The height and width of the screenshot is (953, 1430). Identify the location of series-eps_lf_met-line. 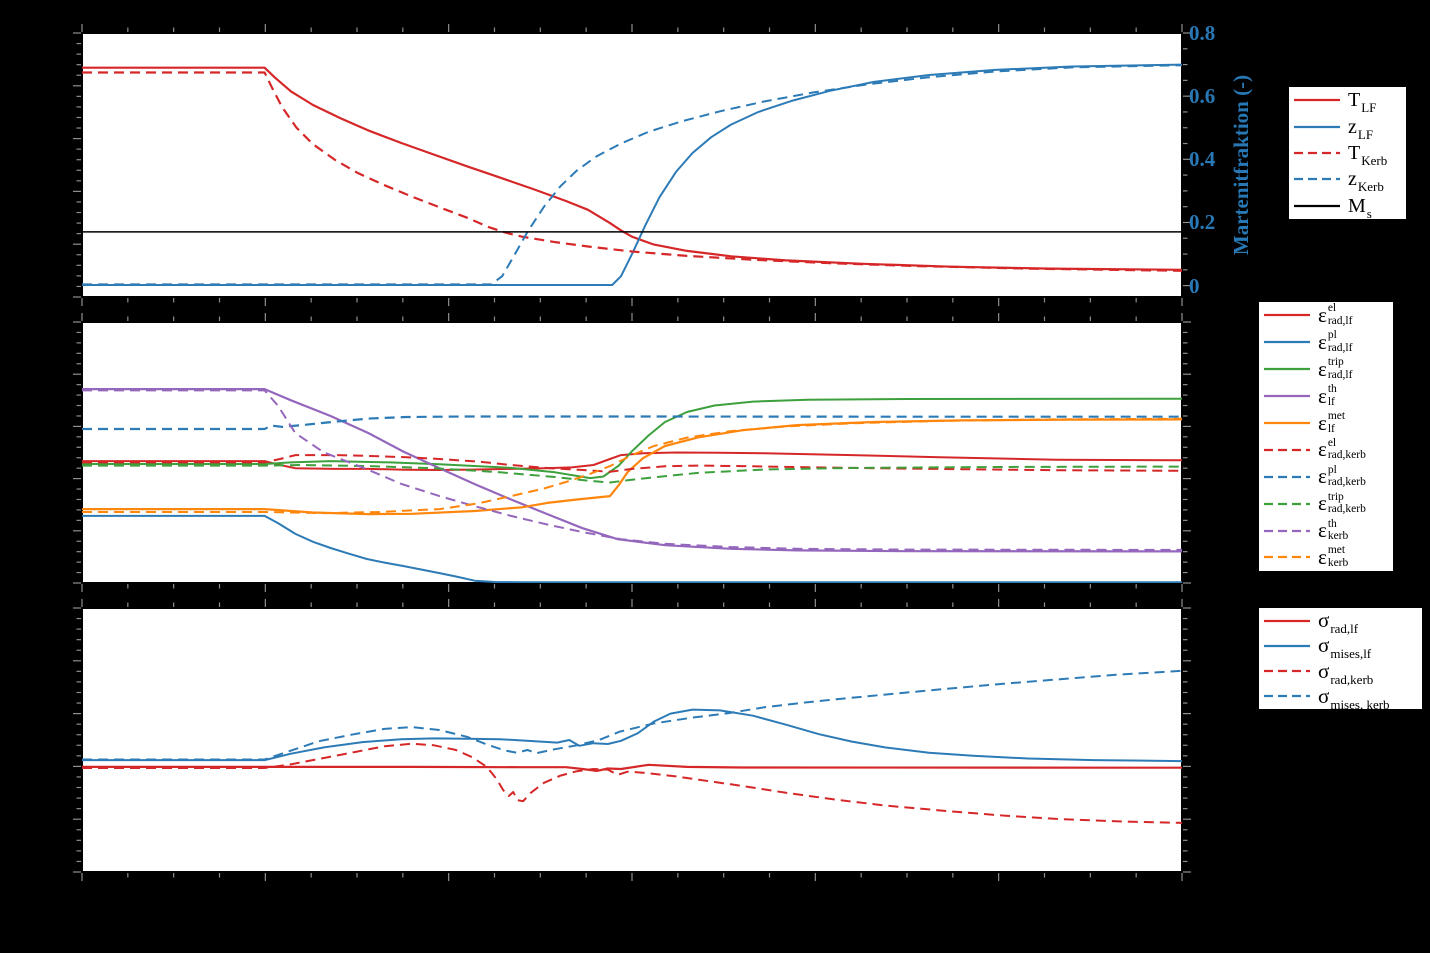
(632, 467).